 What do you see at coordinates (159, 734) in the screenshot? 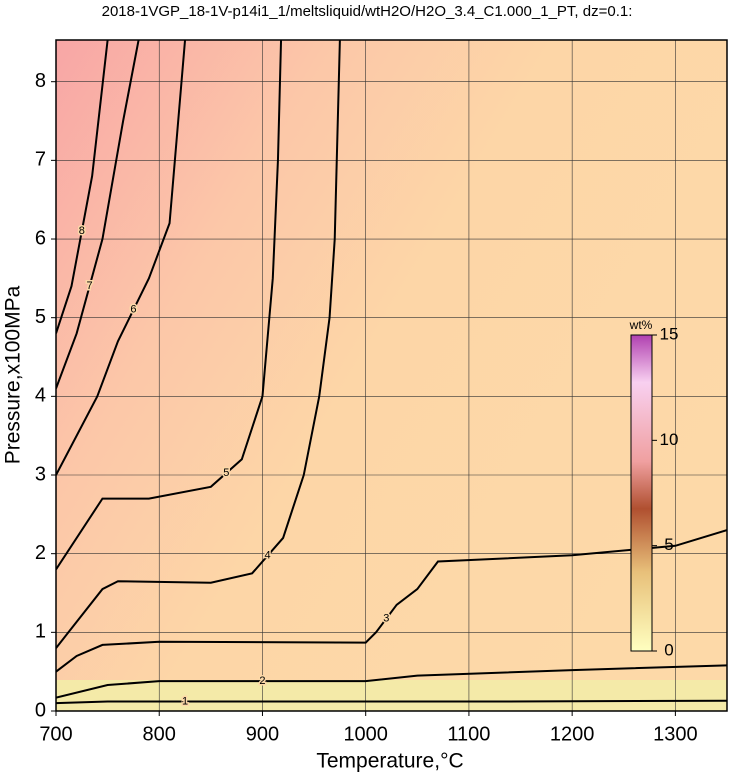
I see `x-tick-label: 800` at bounding box center [159, 734].